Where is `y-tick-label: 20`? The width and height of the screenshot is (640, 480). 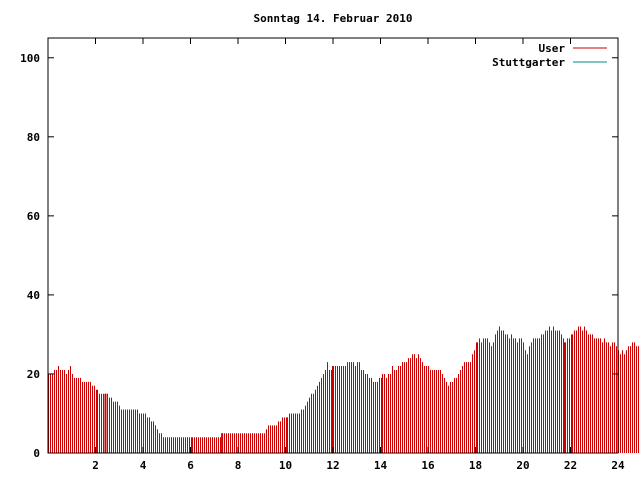
y-tick-label: 20 is located at coordinates (33, 374).